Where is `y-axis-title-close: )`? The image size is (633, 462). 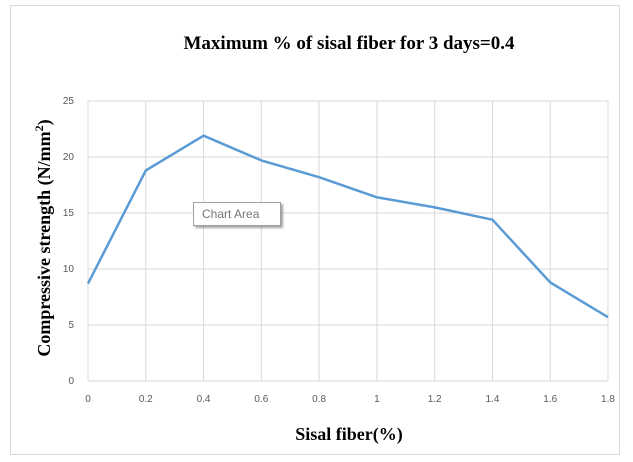
y-axis-title-close: ) is located at coordinates (44, 122).